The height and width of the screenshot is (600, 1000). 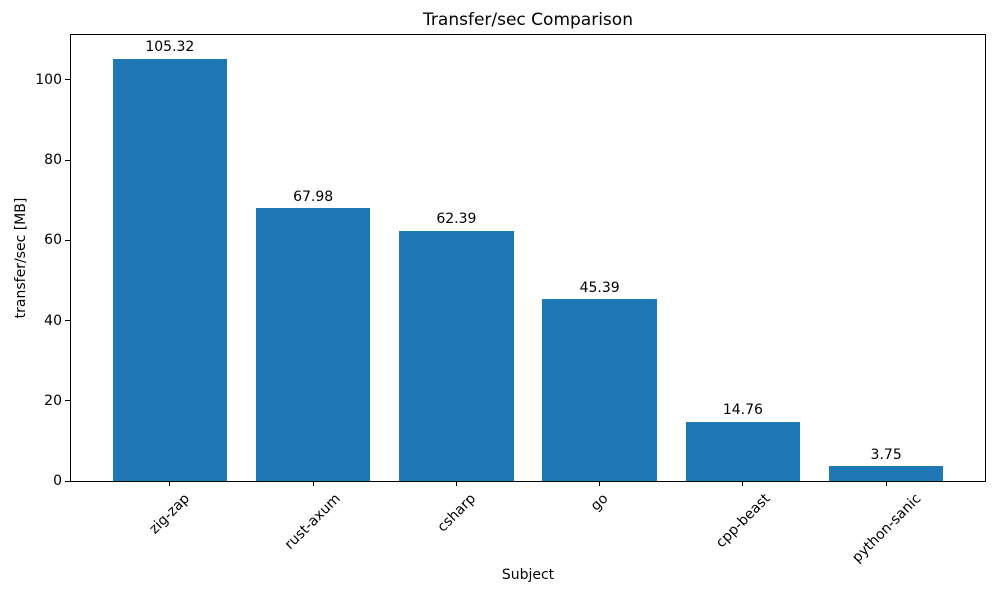 I want to click on x-axis-label: Subject, so click(x=528, y=575).